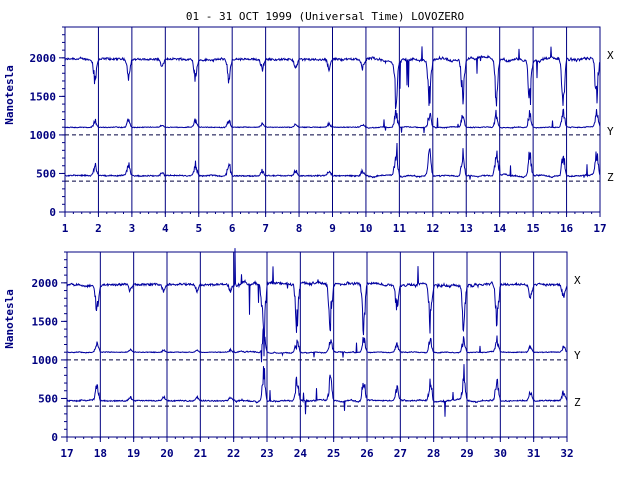 The image size is (640, 480). Describe the element at coordinates (265, 228) in the screenshot. I see `x-tick-label: 7` at that location.